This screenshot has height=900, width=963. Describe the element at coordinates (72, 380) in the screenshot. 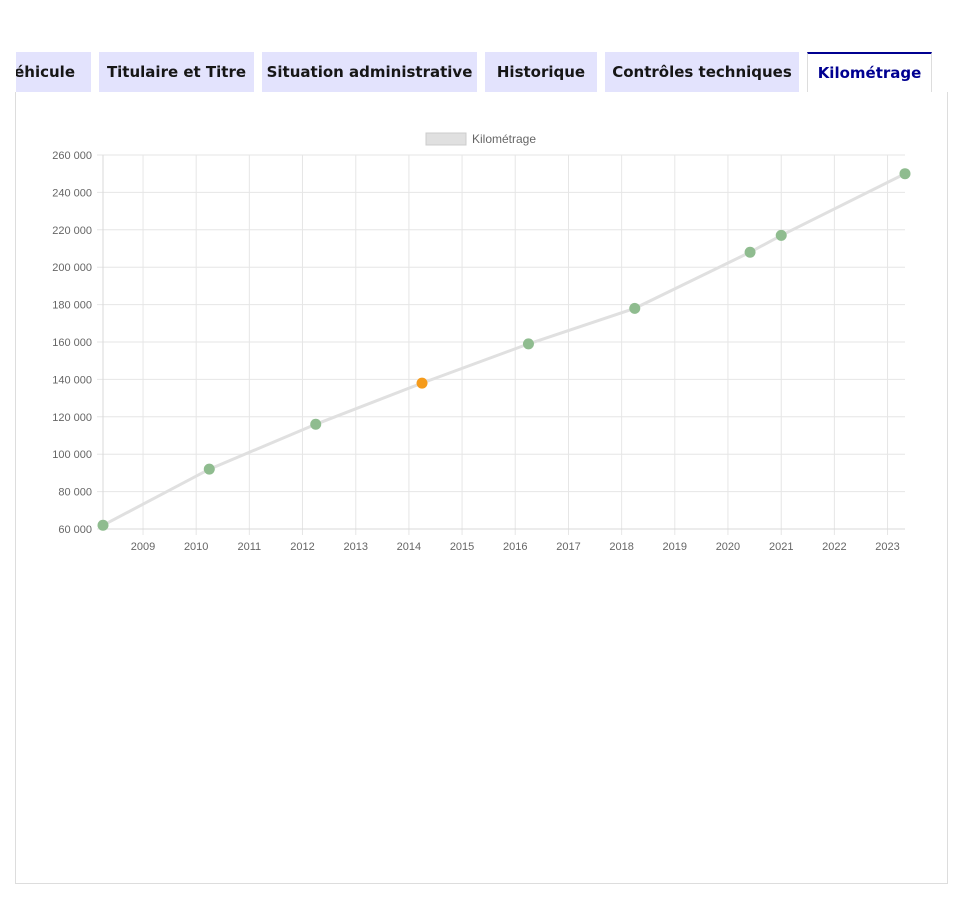

I see `y-tick-label: 140 000` at that location.